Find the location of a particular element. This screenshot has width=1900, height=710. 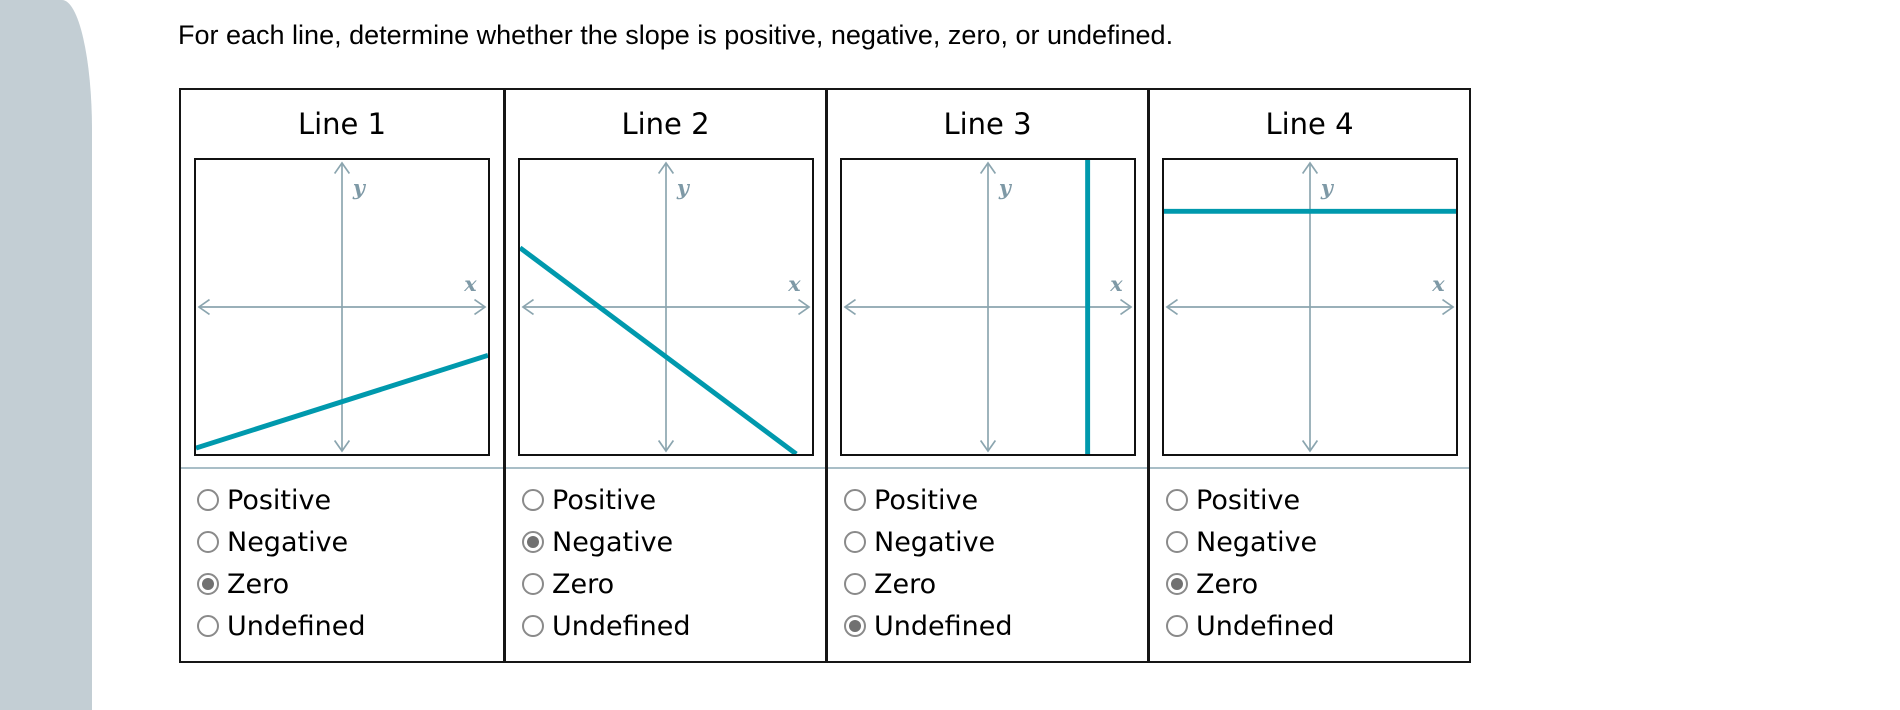

line-column-4: Line 4 y x Positive is located at coordinates (1308, 375).